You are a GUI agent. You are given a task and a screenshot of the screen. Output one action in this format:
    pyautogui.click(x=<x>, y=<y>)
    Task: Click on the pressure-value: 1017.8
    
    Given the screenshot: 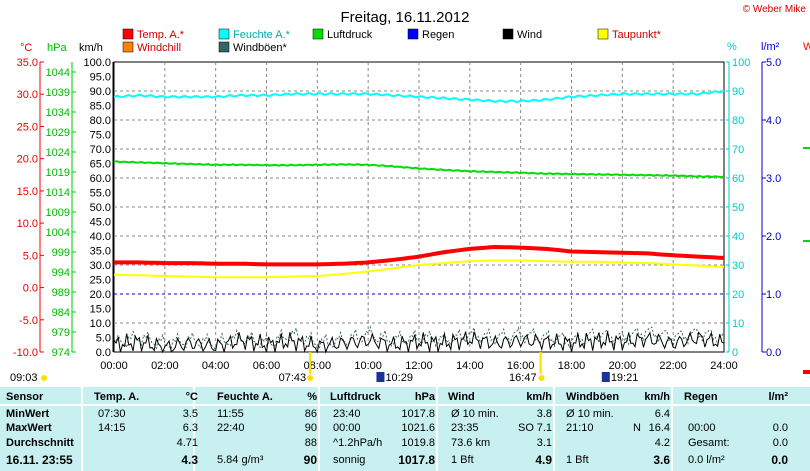 What is the action you would take?
    pyautogui.click(x=418, y=414)
    